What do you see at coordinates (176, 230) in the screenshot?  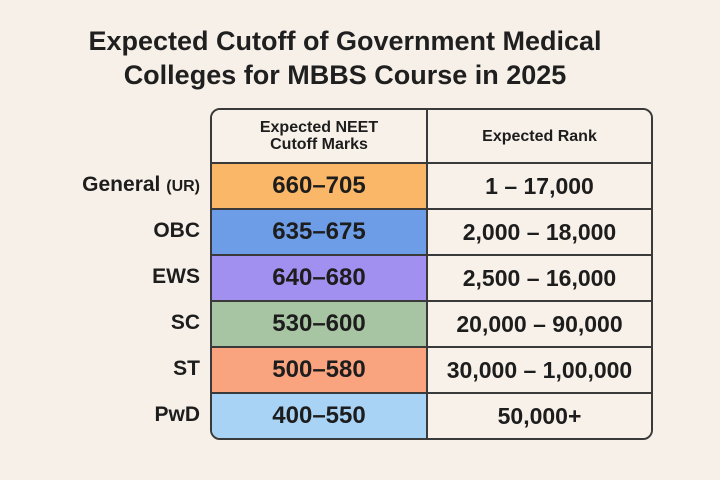 I see `category-name: OBC` at bounding box center [176, 230].